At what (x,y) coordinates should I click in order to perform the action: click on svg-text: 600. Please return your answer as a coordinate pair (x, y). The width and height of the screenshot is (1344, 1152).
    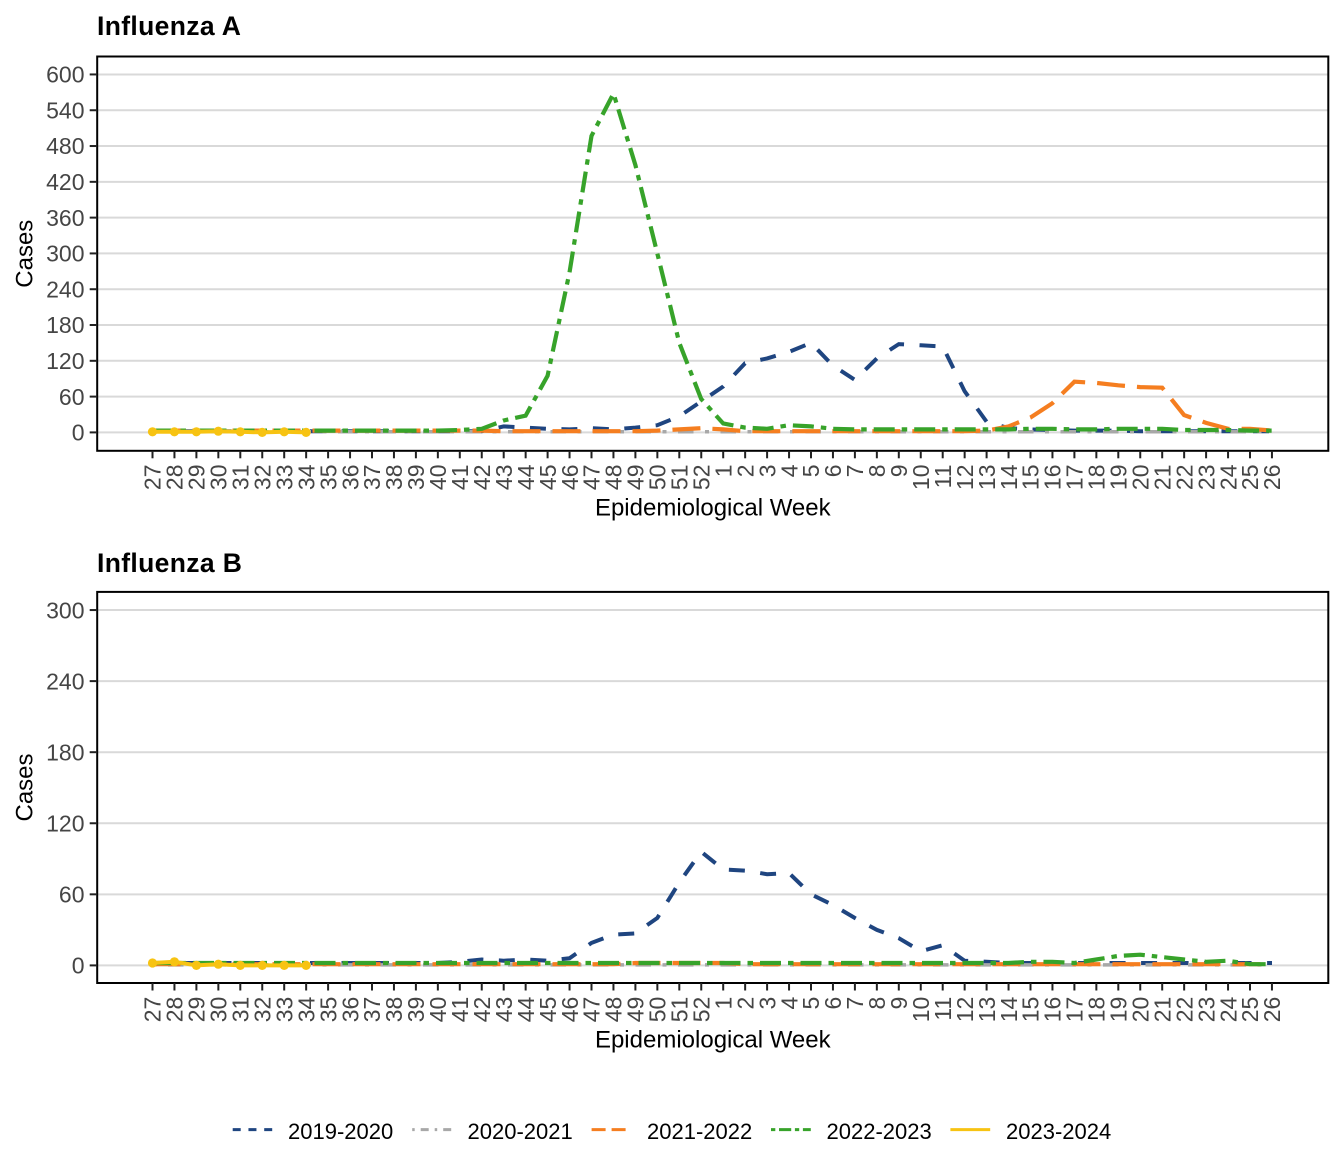
    Looking at the image, I should click on (65, 75).